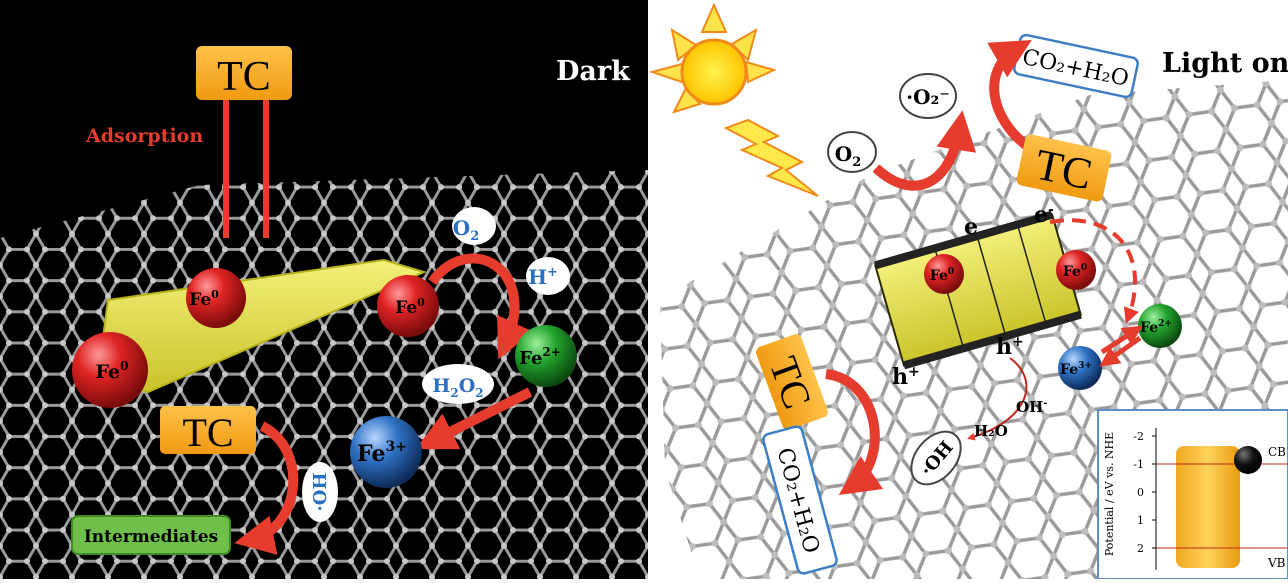 The width and height of the screenshot is (1288, 583). Describe the element at coordinates (144, 136) in the screenshot. I see `adsorption-label: Adsorption` at that location.